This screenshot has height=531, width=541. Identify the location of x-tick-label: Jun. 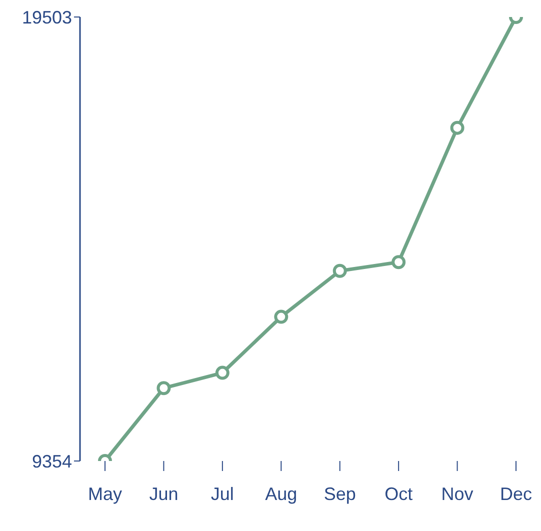
(163, 494).